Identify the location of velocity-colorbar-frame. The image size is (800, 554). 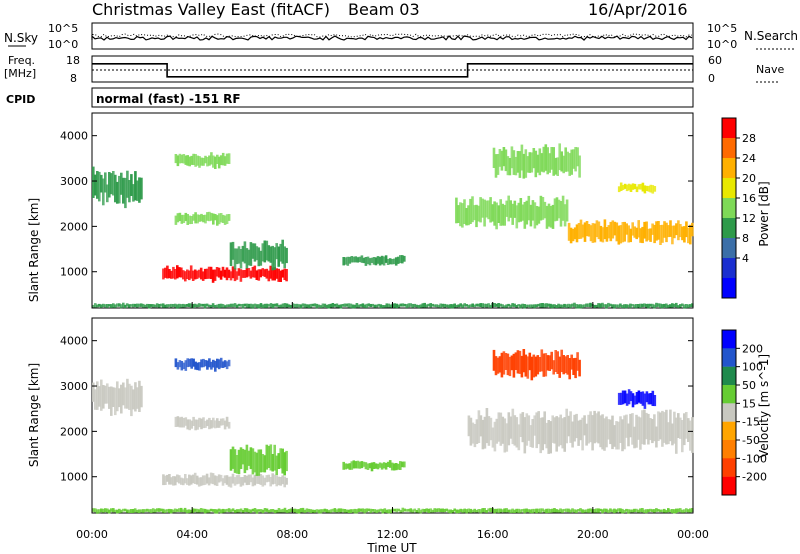
(729, 412).